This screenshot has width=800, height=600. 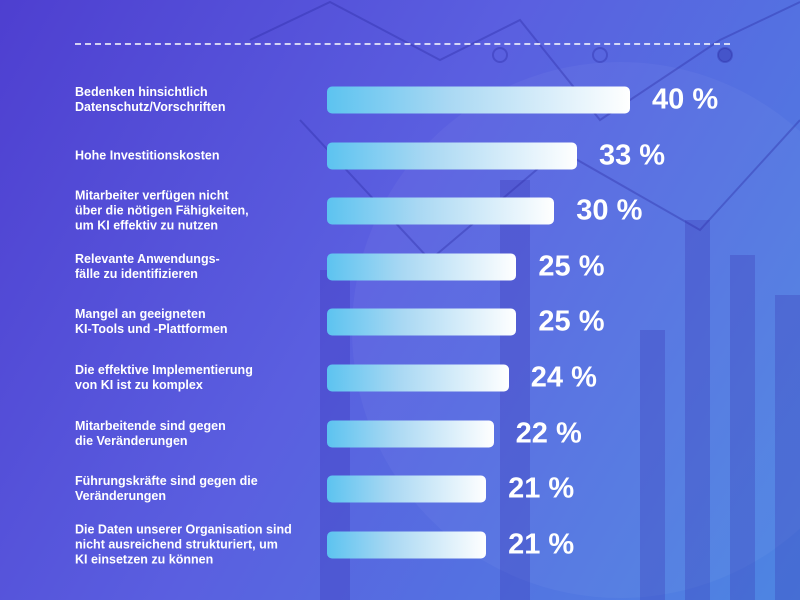 I want to click on category-label: Hohe Investitionskosten, so click(x=147, y=155).